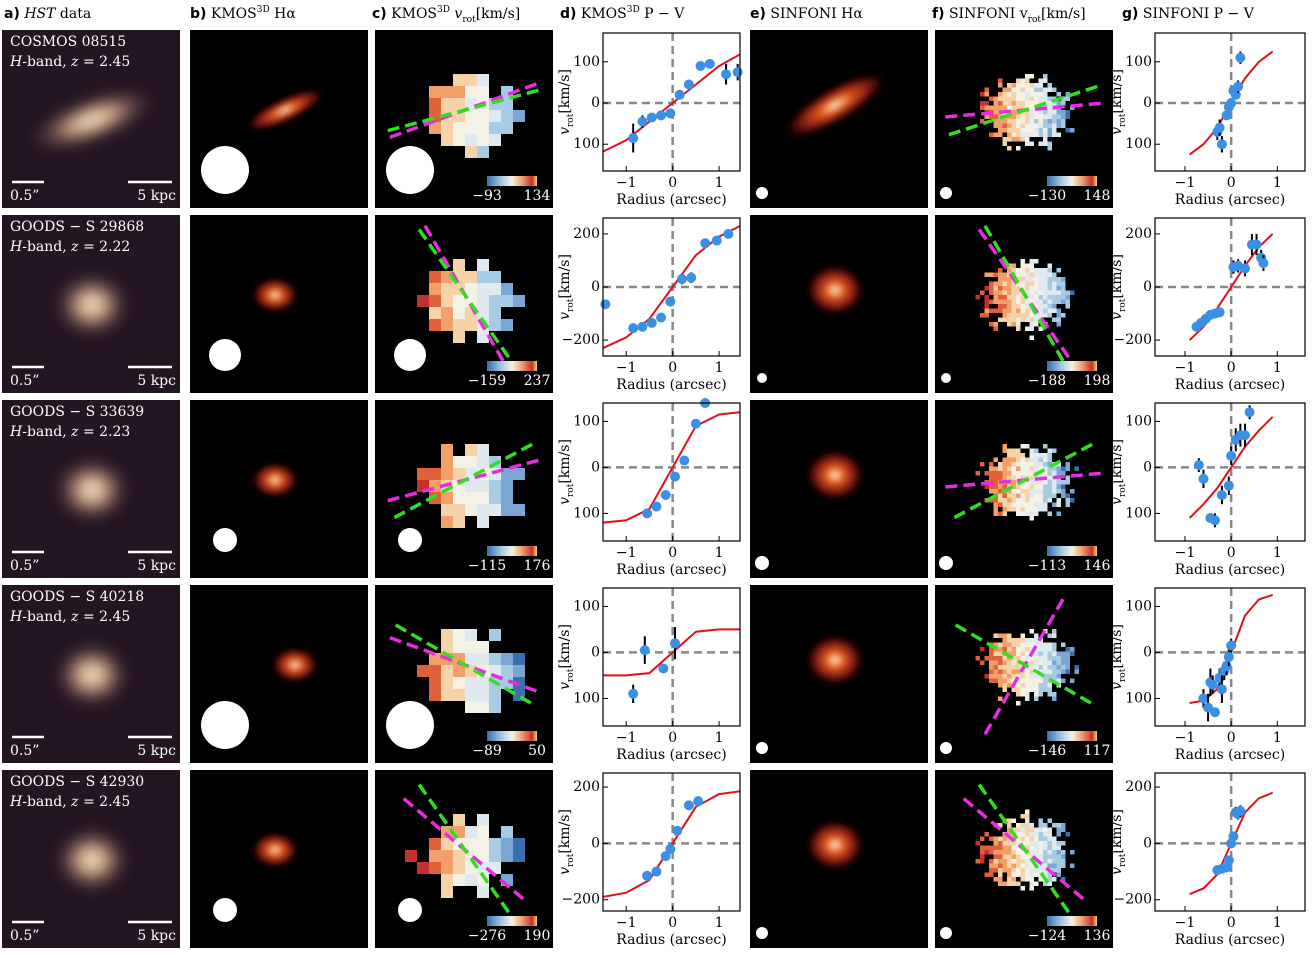  I want to click on colorbar-max: 146, so click(1097, 566).